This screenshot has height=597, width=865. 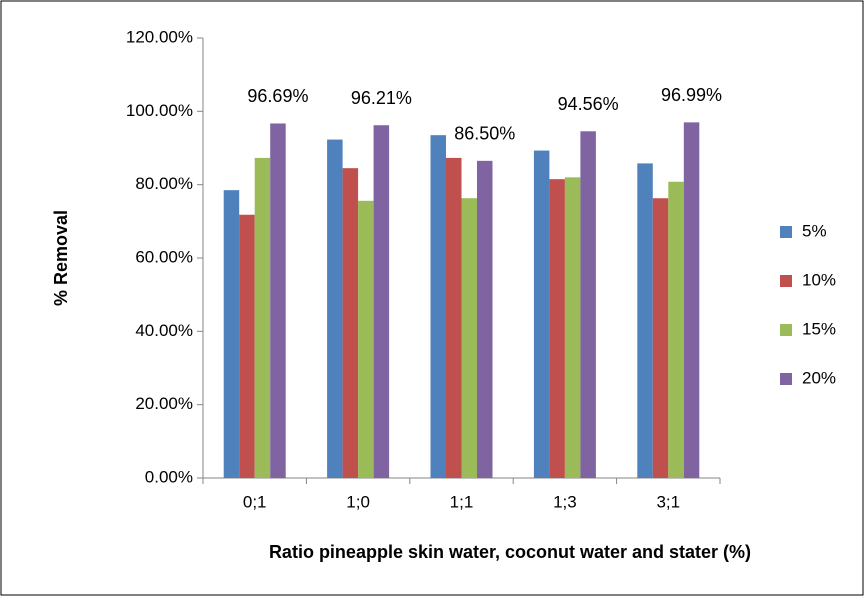 I want to click on data-label: 96.99%, so click(x=691, y=95).